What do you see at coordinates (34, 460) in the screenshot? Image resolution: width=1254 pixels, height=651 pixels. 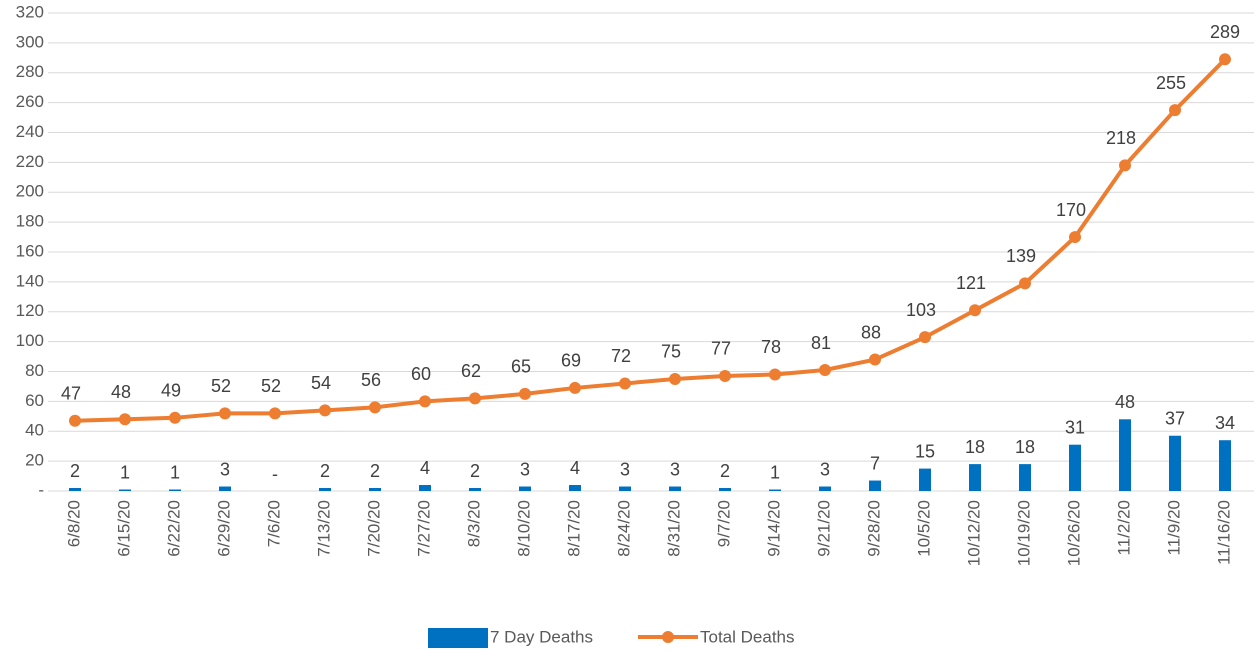 I see `y-tick-label: 20` at bounding box center [34, 460].